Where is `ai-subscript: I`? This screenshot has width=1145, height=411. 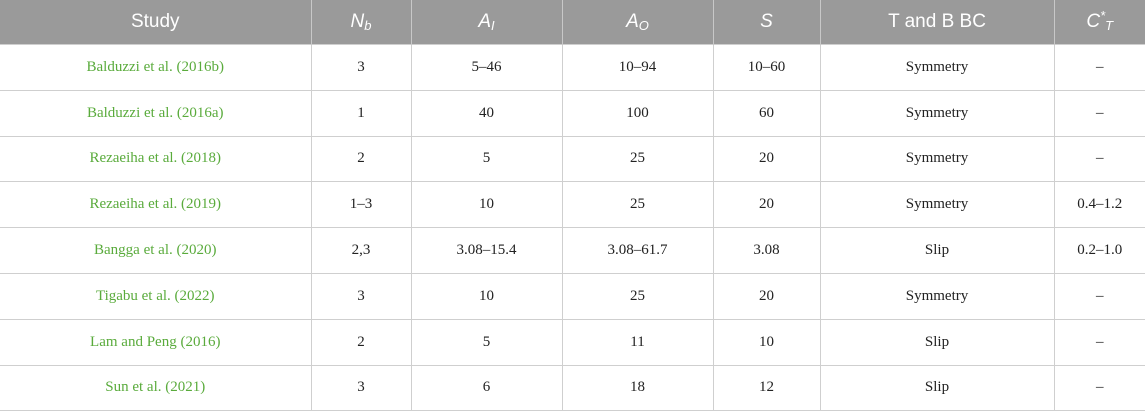 ai-subscript: I is located at coordinates (493, 25).